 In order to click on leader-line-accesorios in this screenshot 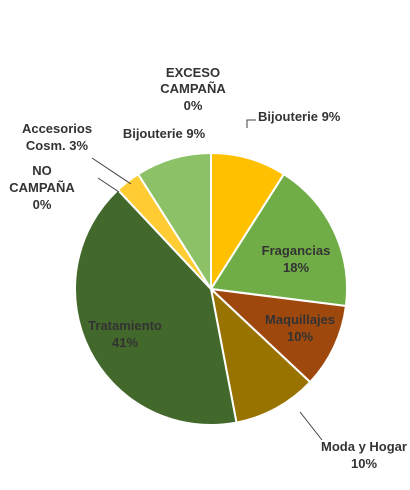, I will do `click(111, 171)`.